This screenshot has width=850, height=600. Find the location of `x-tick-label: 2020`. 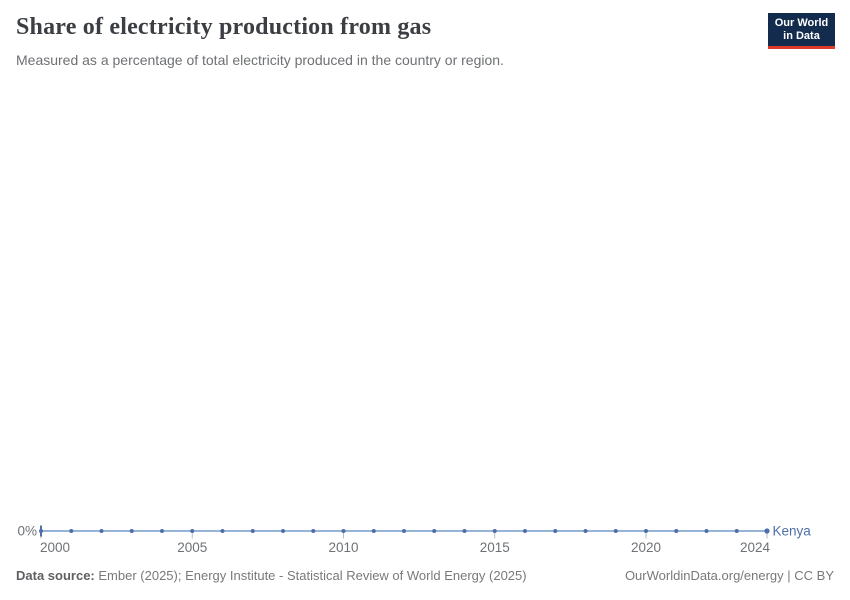

x-tick-label: 2020 is located at coordinates (646, 547).